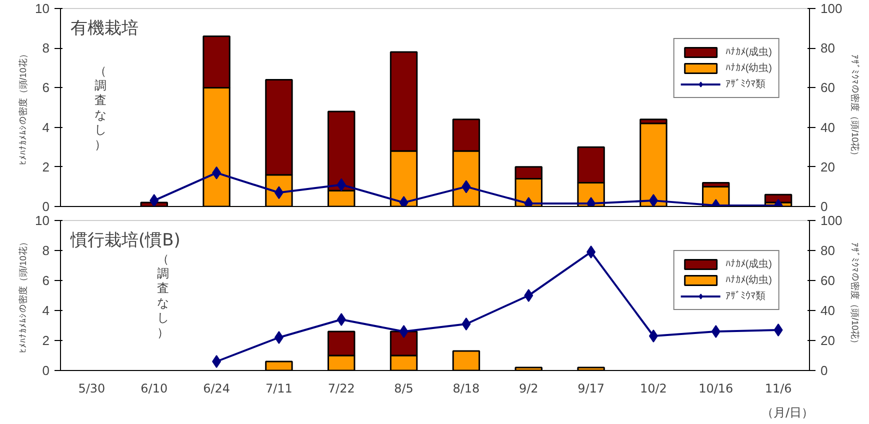  Describe the element at coordinates (104, 28) in the screenshot. I see `text: 有機栽培` at that location.